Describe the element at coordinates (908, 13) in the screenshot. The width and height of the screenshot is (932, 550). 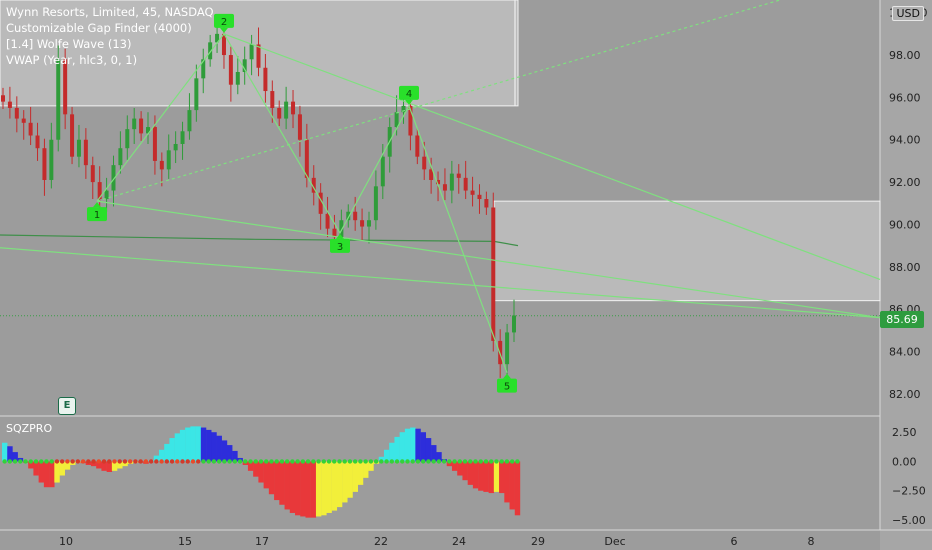
I see `currency-badge: USD` at that location.